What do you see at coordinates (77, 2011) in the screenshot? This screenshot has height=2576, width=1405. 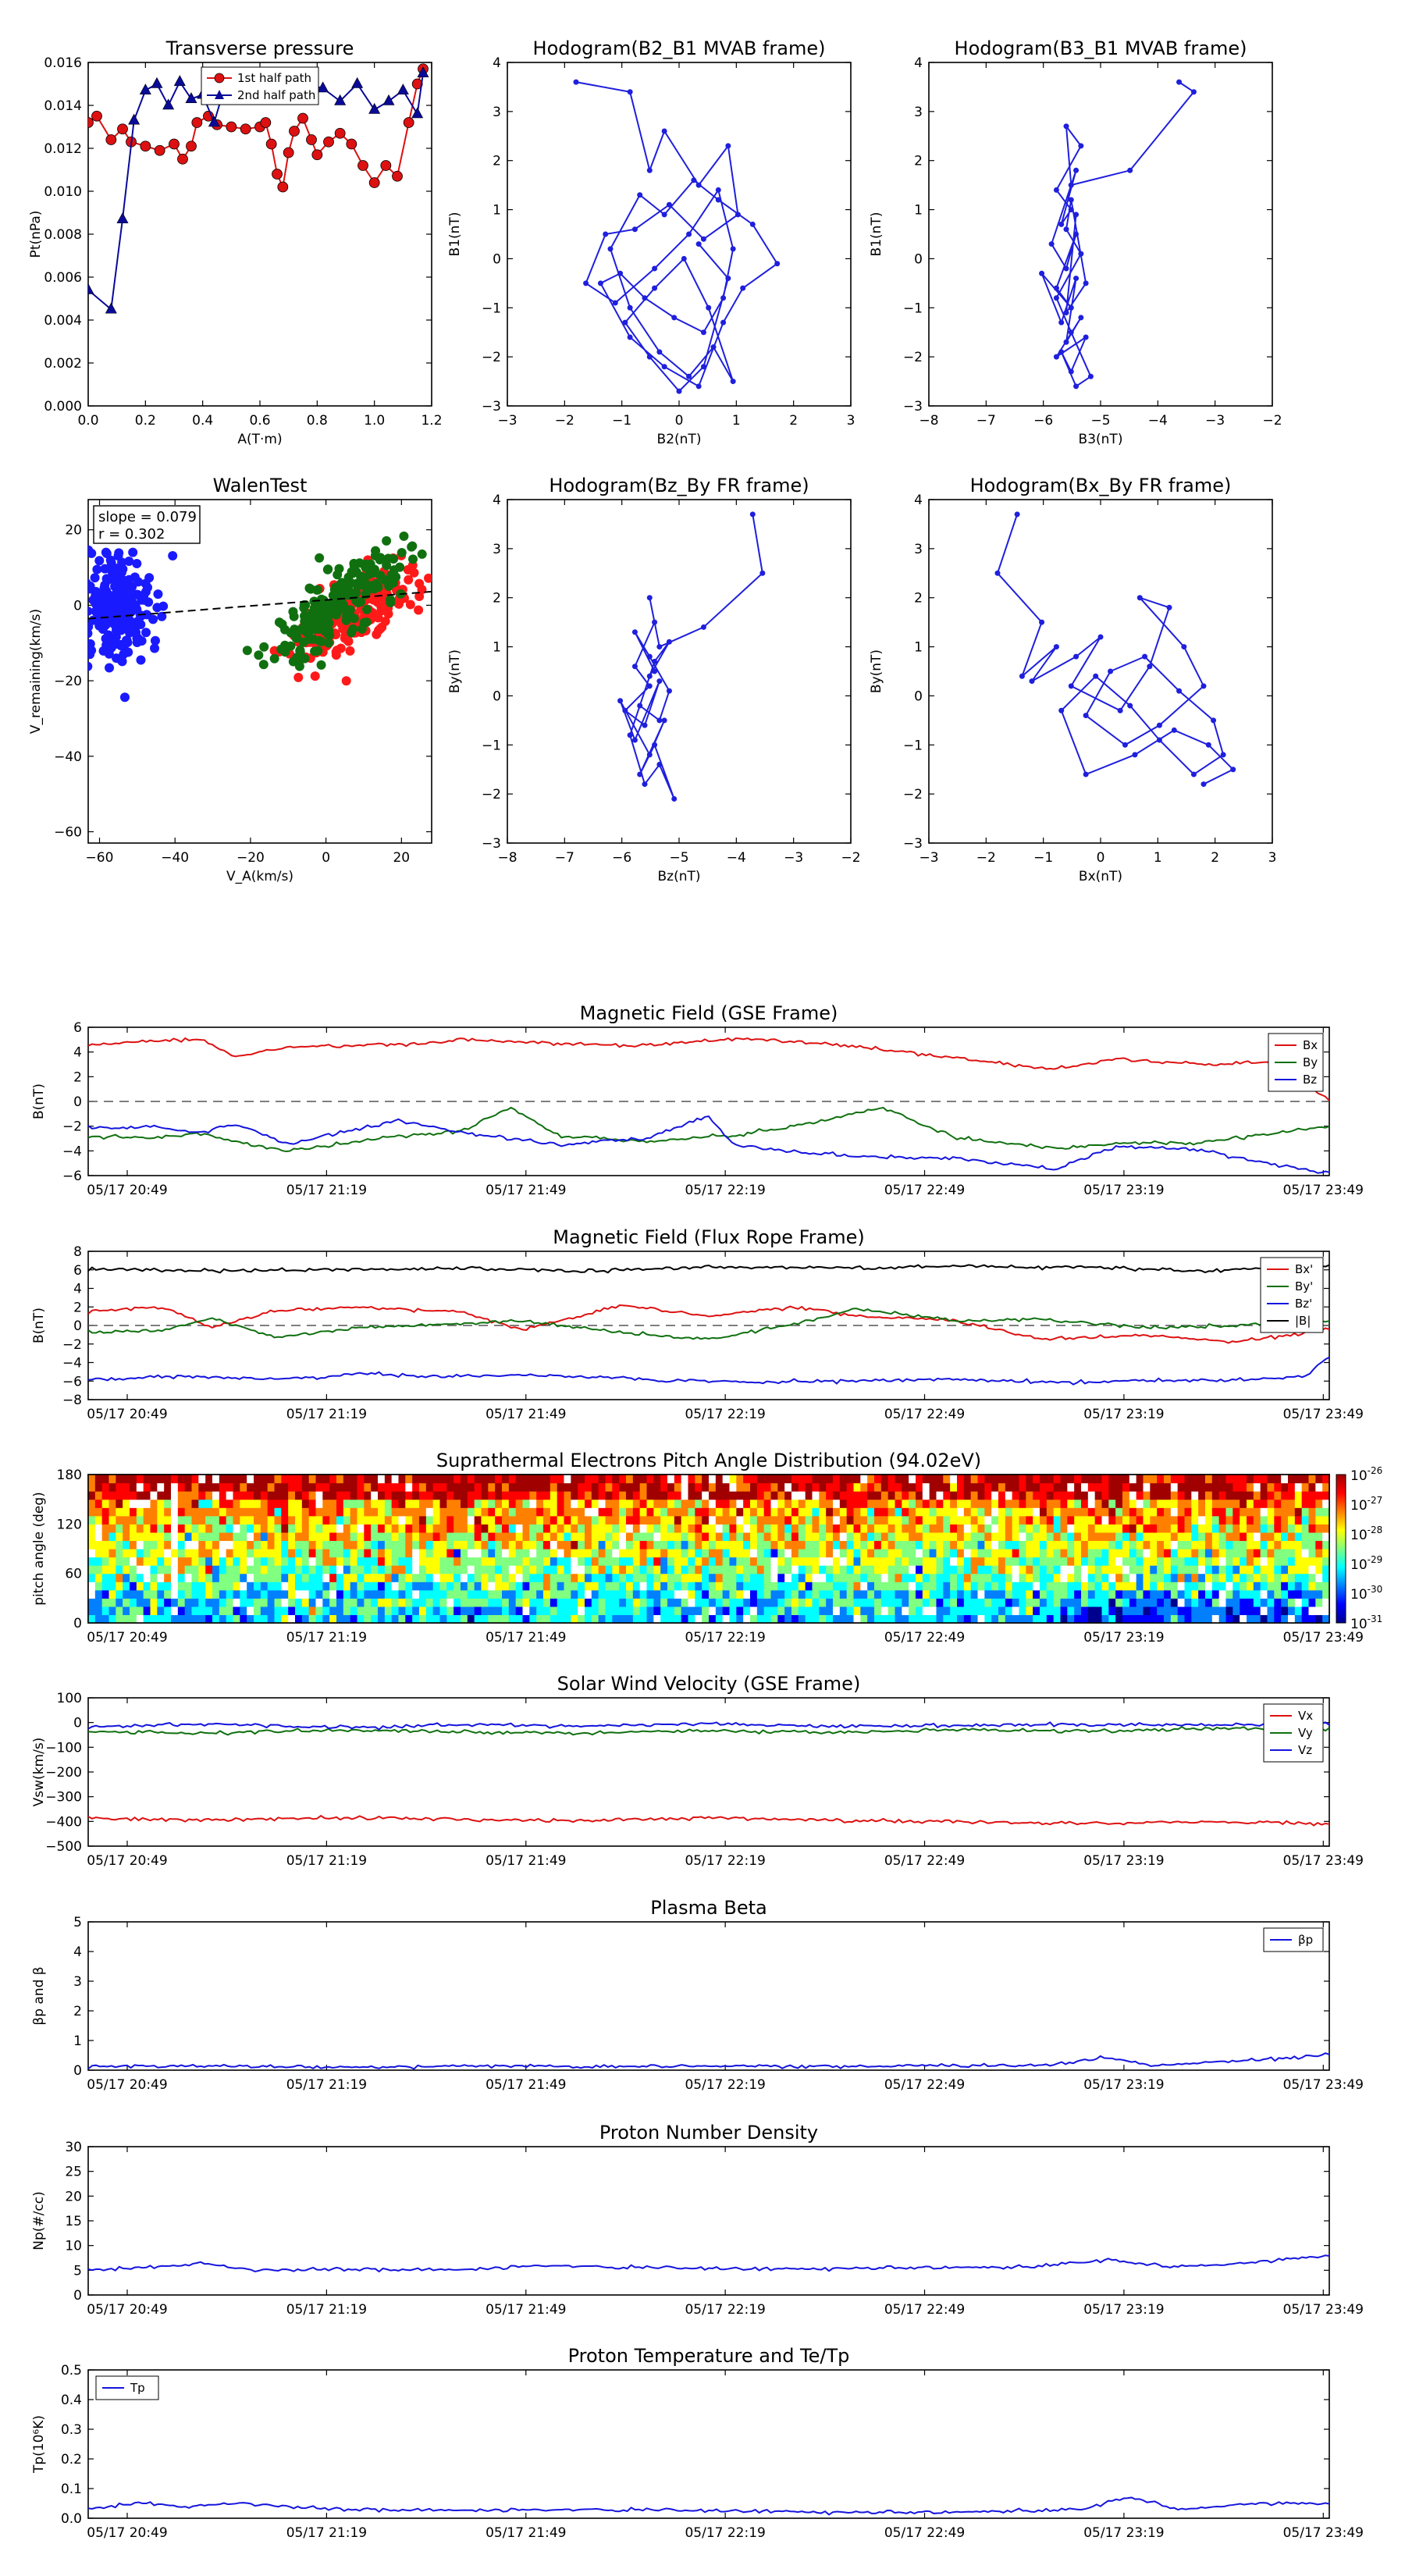 I see `beta-ytick-label: 2` at bounding box center [77, 2011].